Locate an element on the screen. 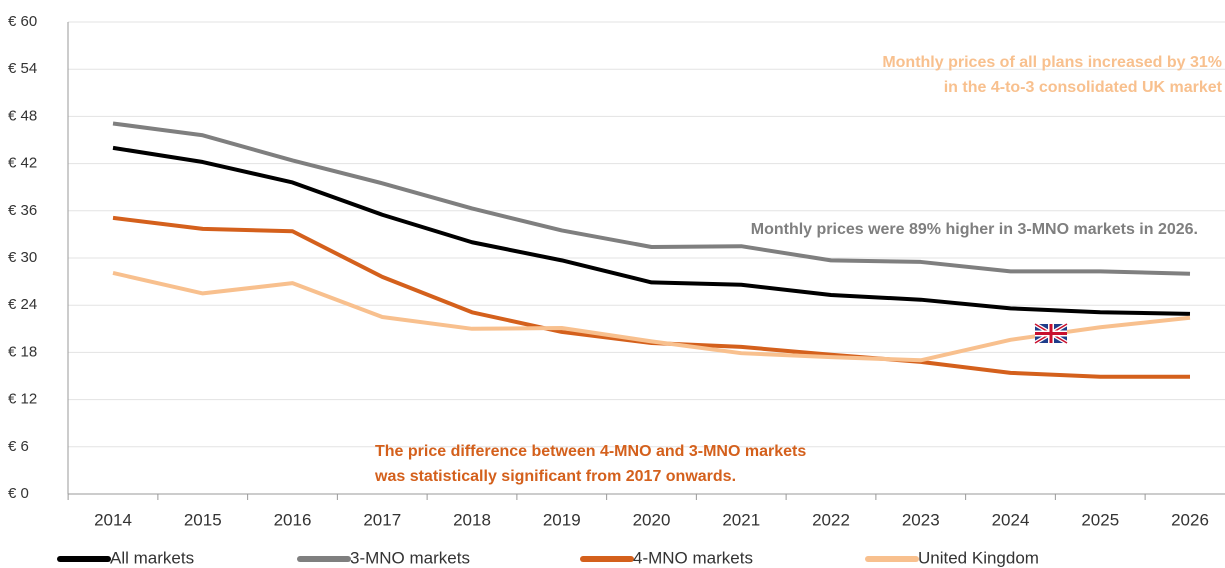 This screenshot has width=1225, height=568. y-tick-label: € 24 is located at coordinates (22, 304).